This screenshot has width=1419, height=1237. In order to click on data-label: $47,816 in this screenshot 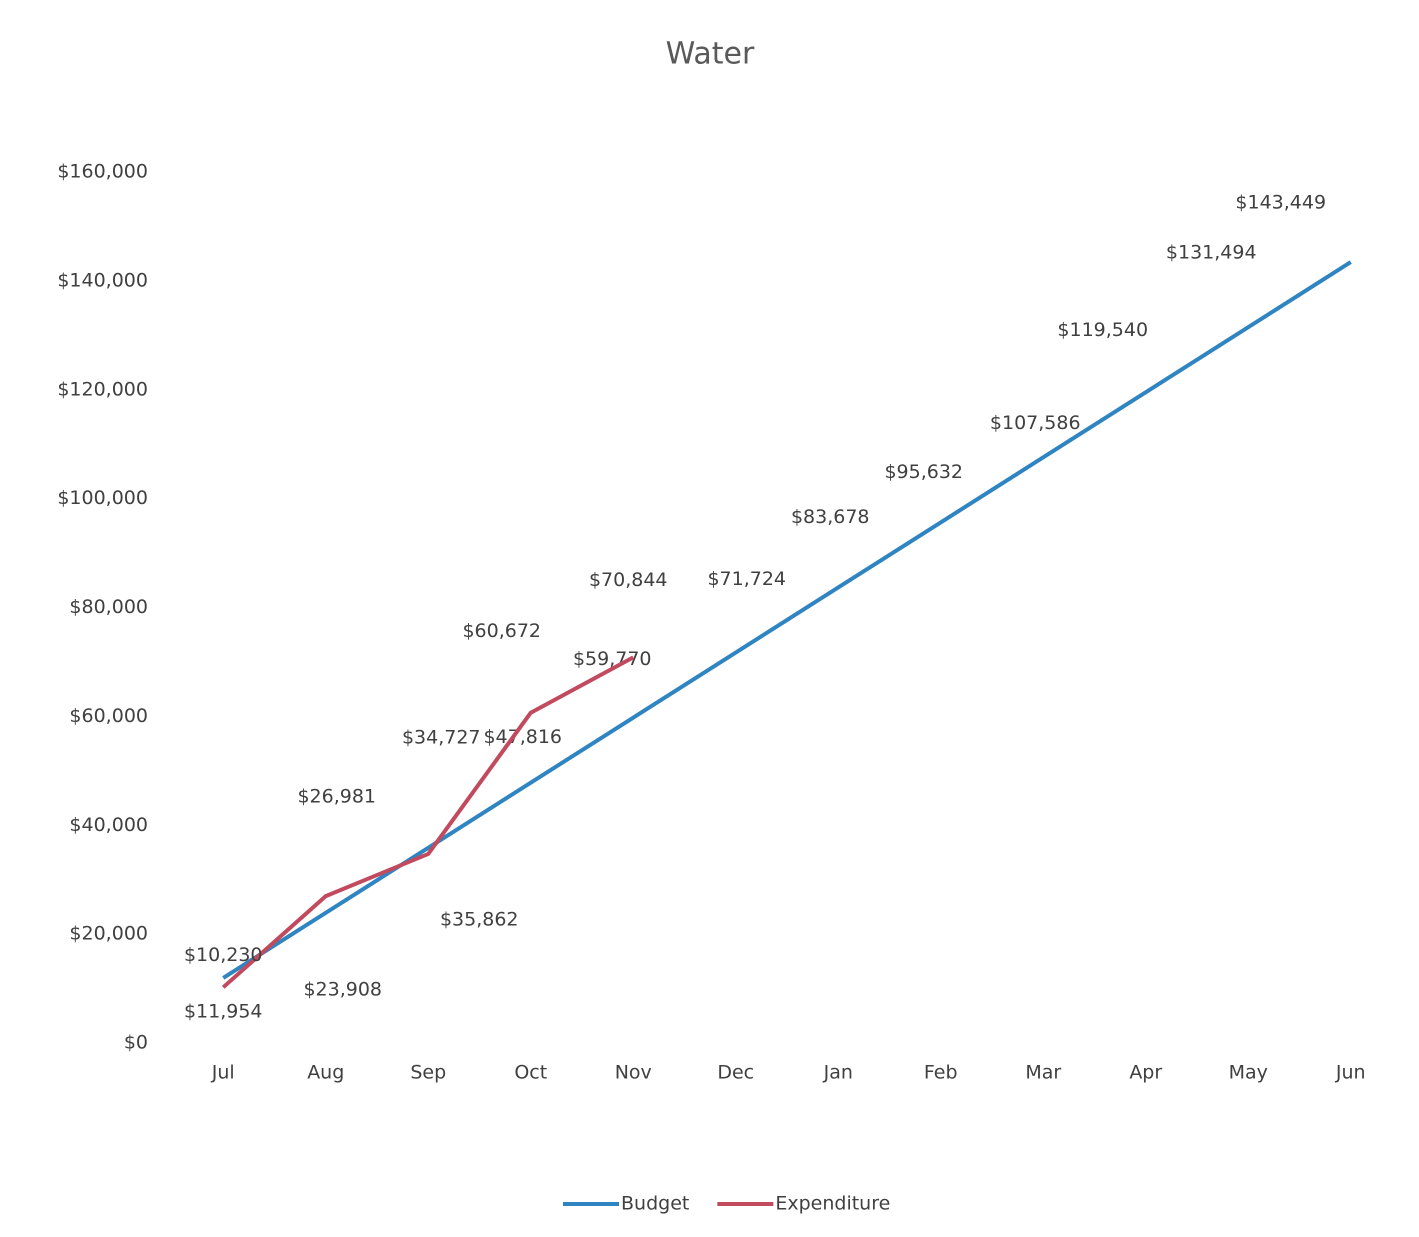, I will do `click(522, 737)`.